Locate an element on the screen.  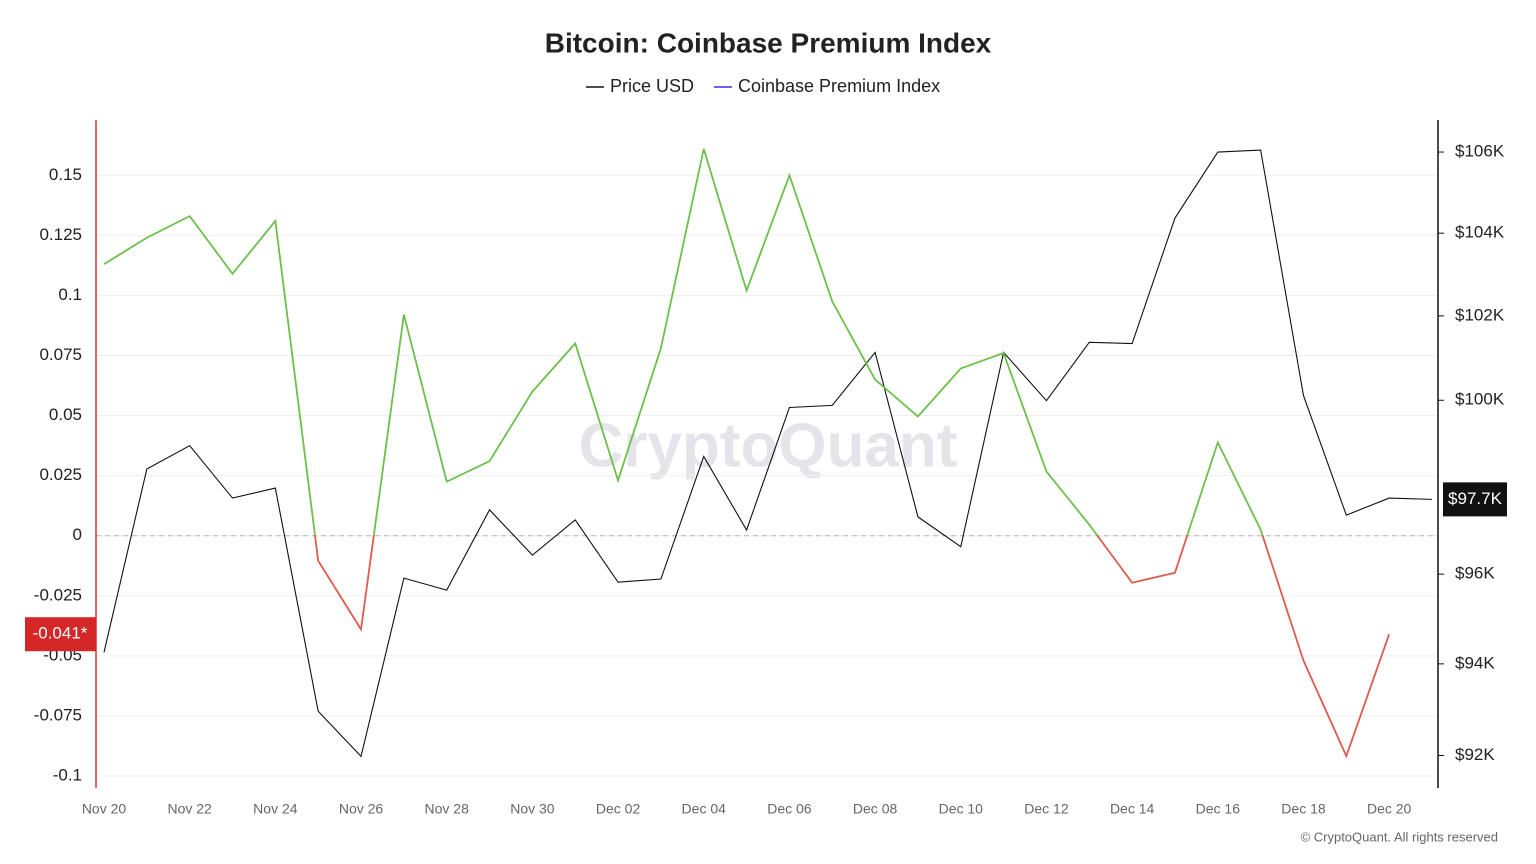
y2-tick-label: $106K is located at coordinates (1480, 151).